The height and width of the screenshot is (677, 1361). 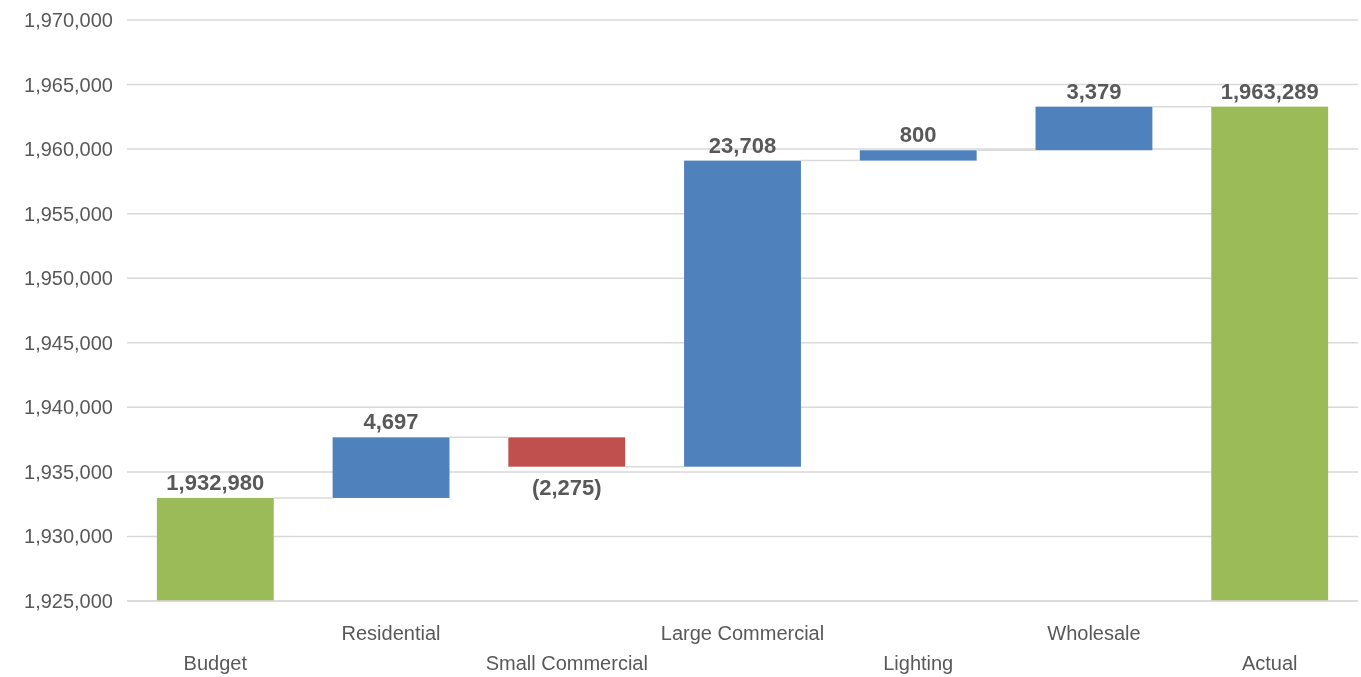 What do you see at coordinates (1269, 663) in the screenshot?
I see `x-tick-label: Actual` at bounding box center [1269, 663].